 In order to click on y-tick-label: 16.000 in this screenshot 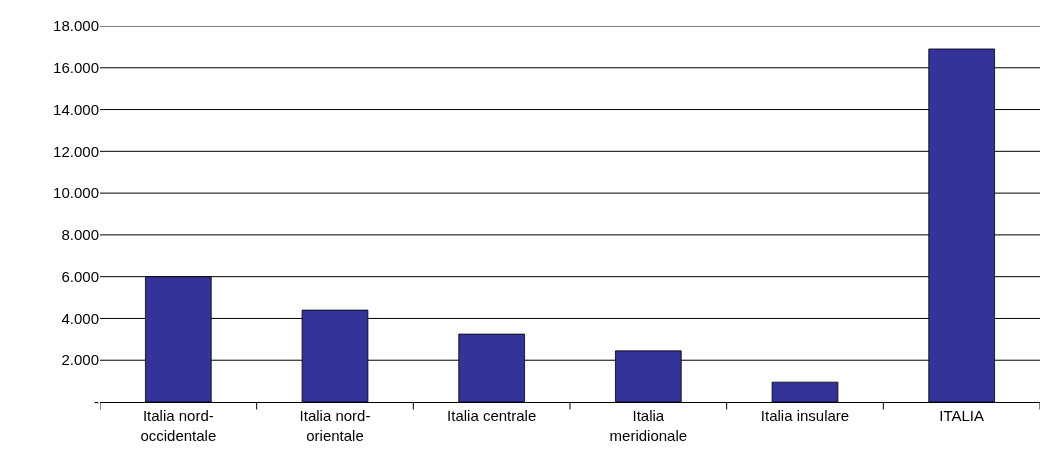, I will do `click(76, 68)`.